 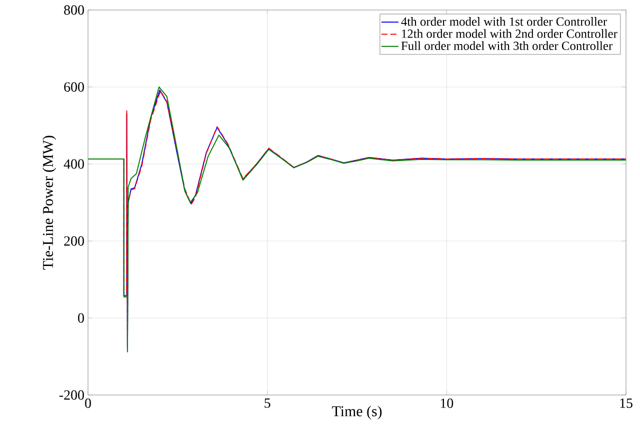 What do you see at coordinates (49, 203) in the screenshot?
I see `y-axis-title: Tie-Line Power (MW)` at bounding box center [49, 203].